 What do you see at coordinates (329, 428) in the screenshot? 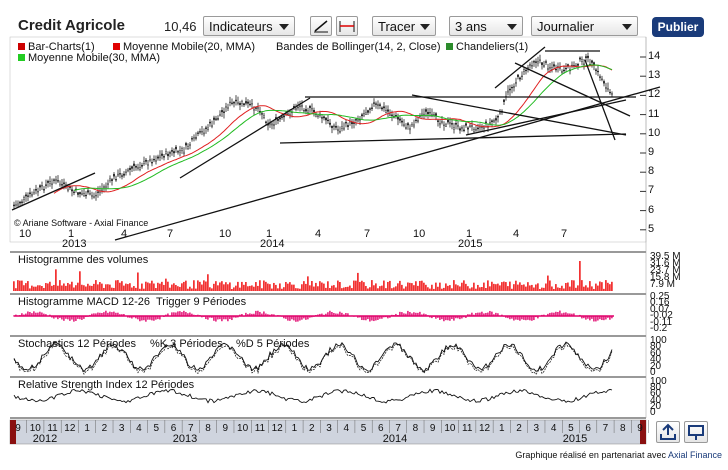
I see `navigator-month-label: 3` at bounding box center [329, 428].